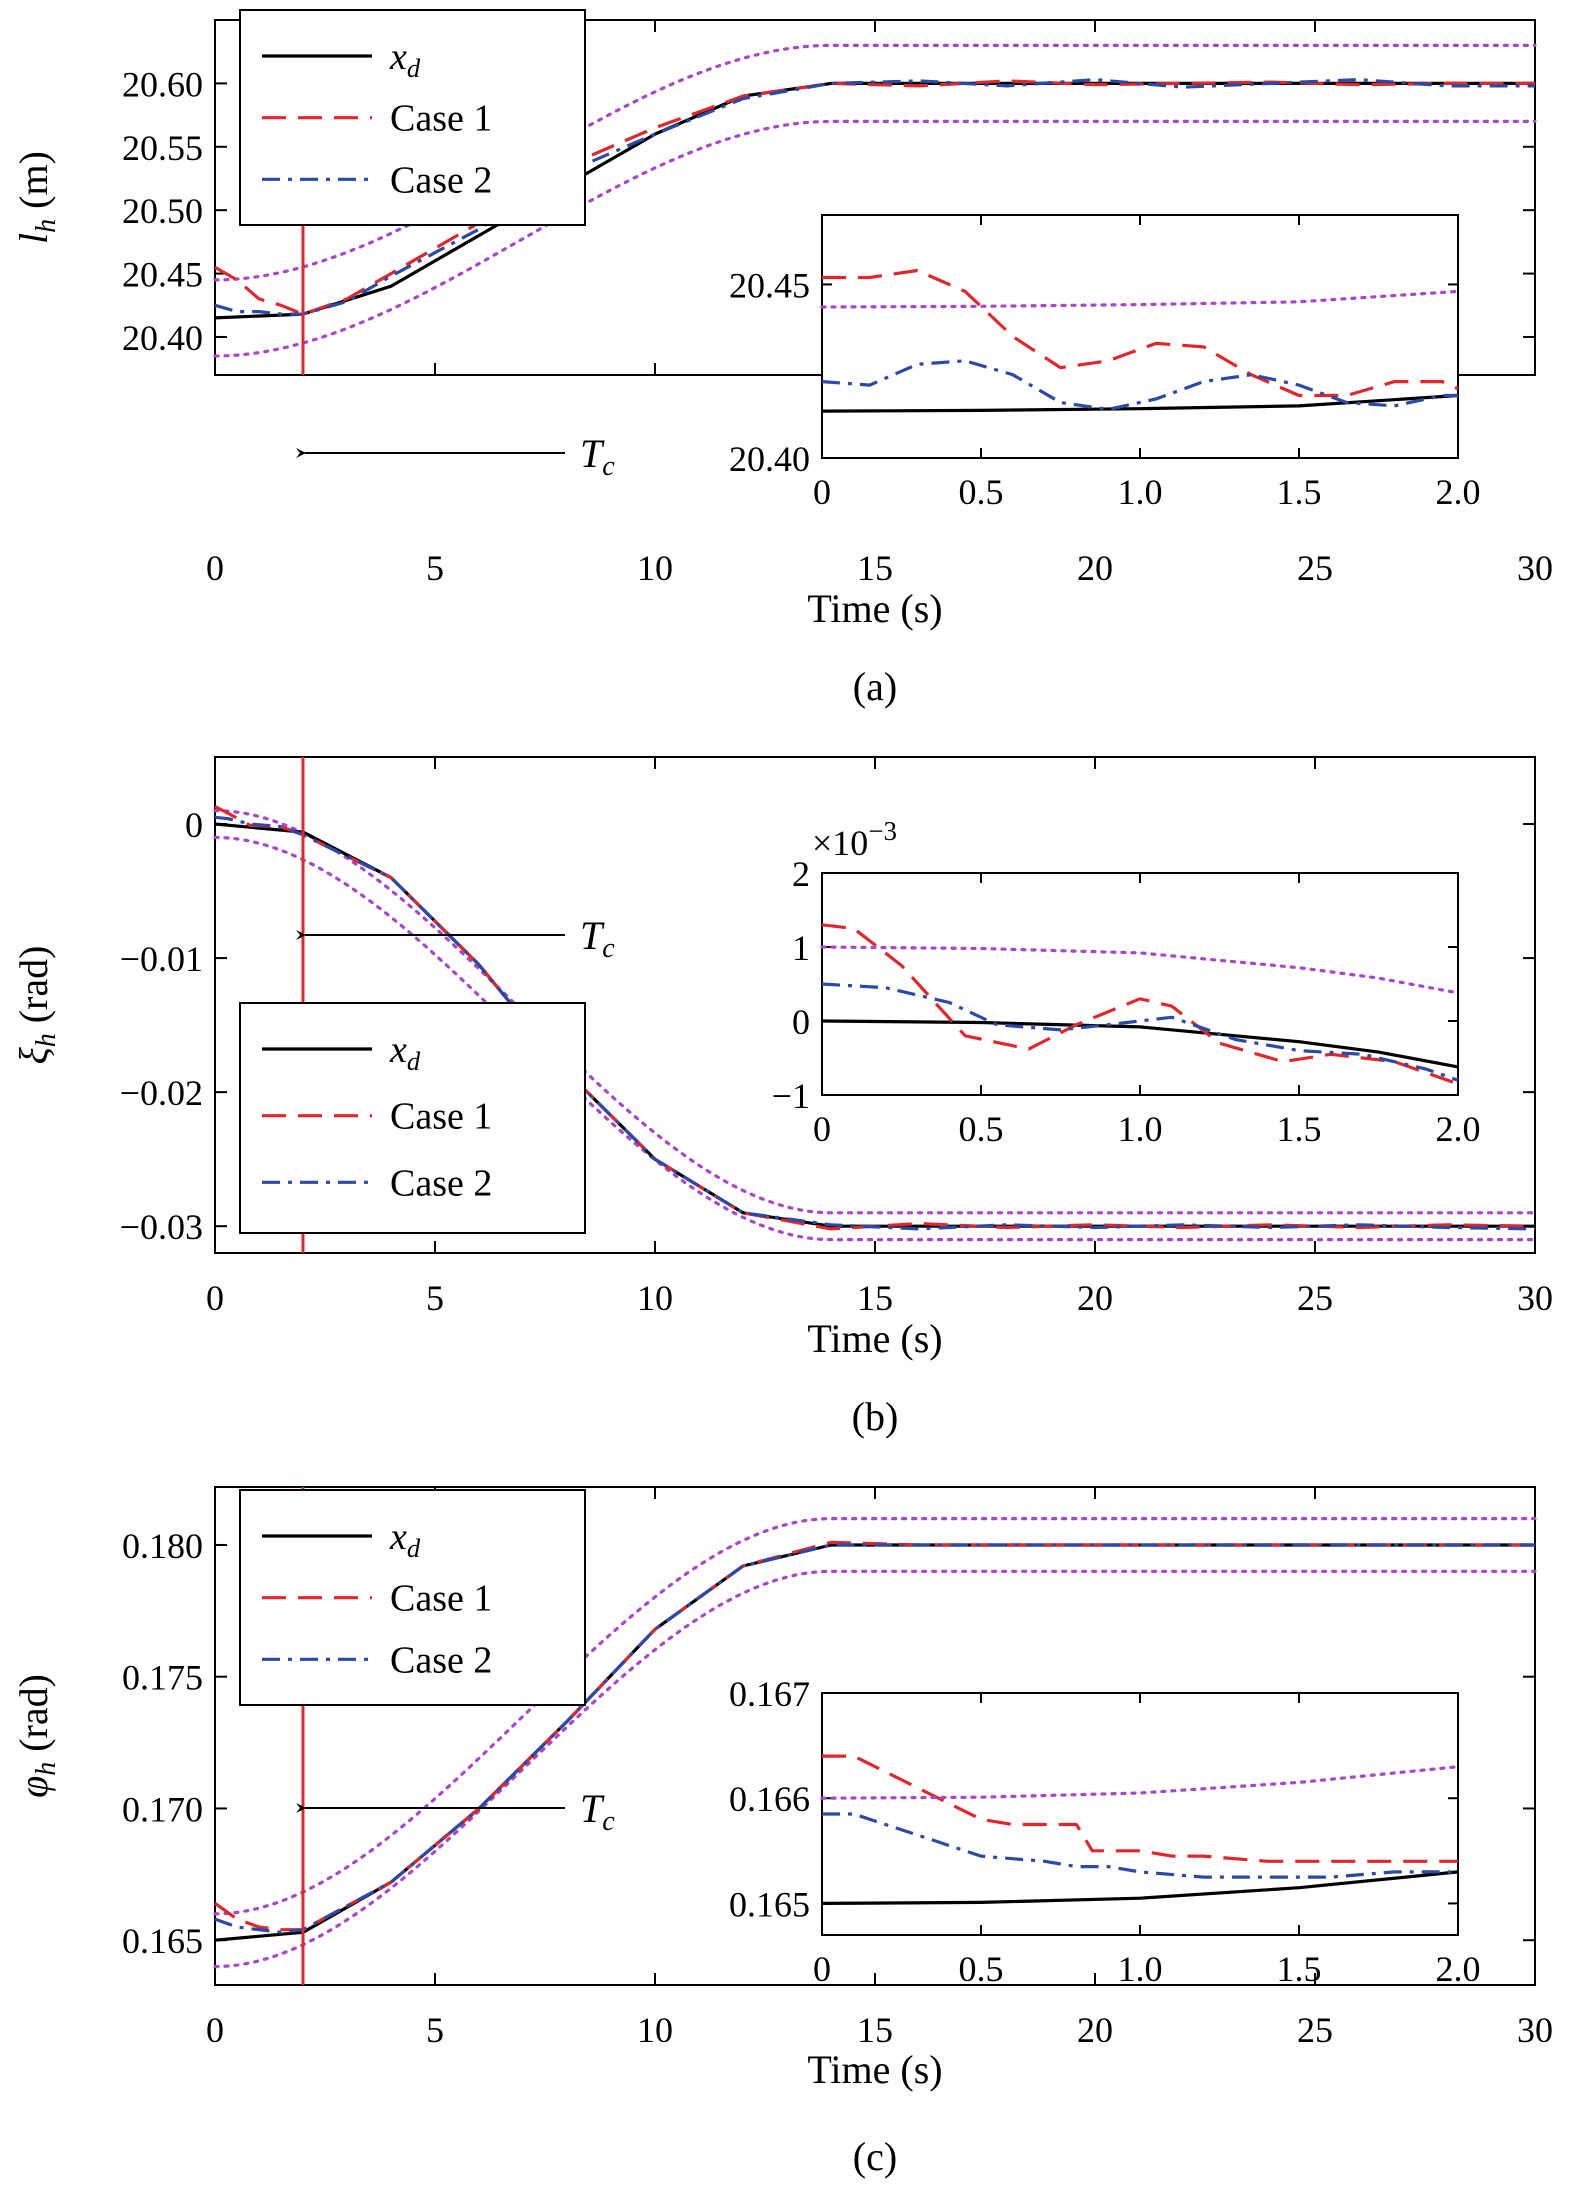 This screenshot has height=2185, width=1575. Describe the element at coordinates (162, 1678) in the screenshot. I see `y-tick-label: 0.175` at that location.